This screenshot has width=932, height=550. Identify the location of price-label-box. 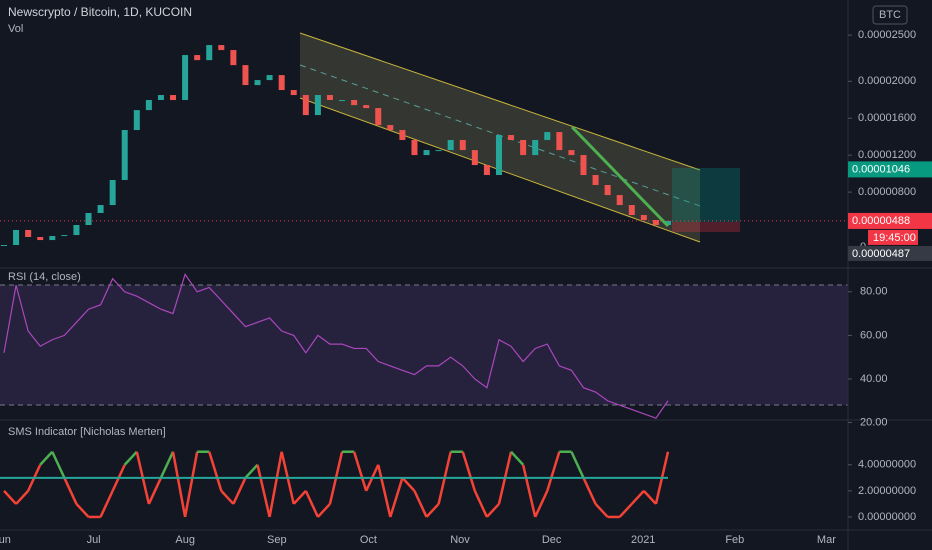
(890, 220).